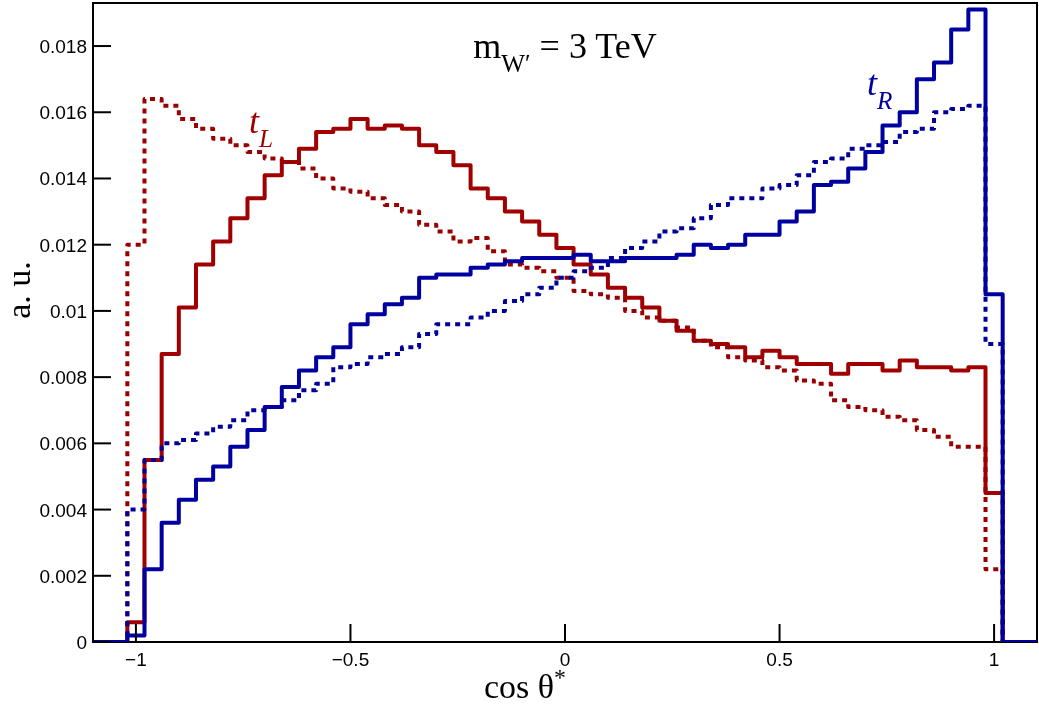  What do you see at coordinates (136, 659) in the screenshot?
I see `x-tick-label: −1` at bounding box center [136, 659].